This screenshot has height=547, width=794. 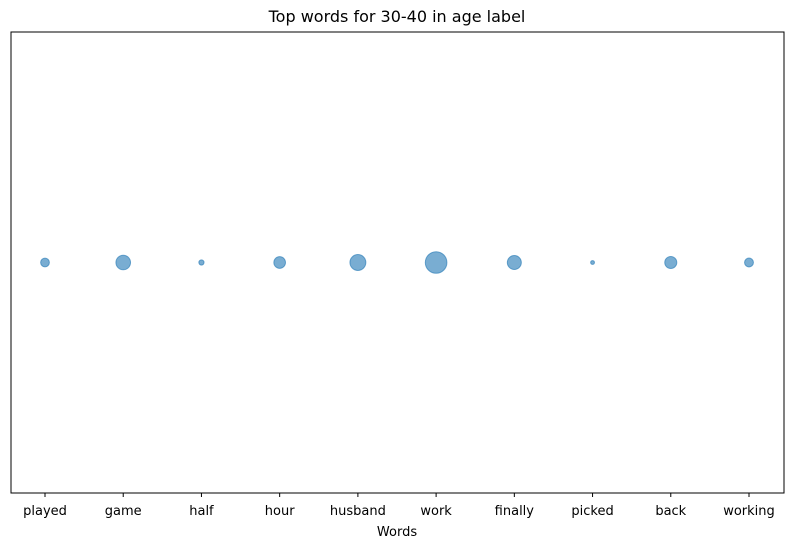 I want to click on marker-played, so click(x=45, y=262).